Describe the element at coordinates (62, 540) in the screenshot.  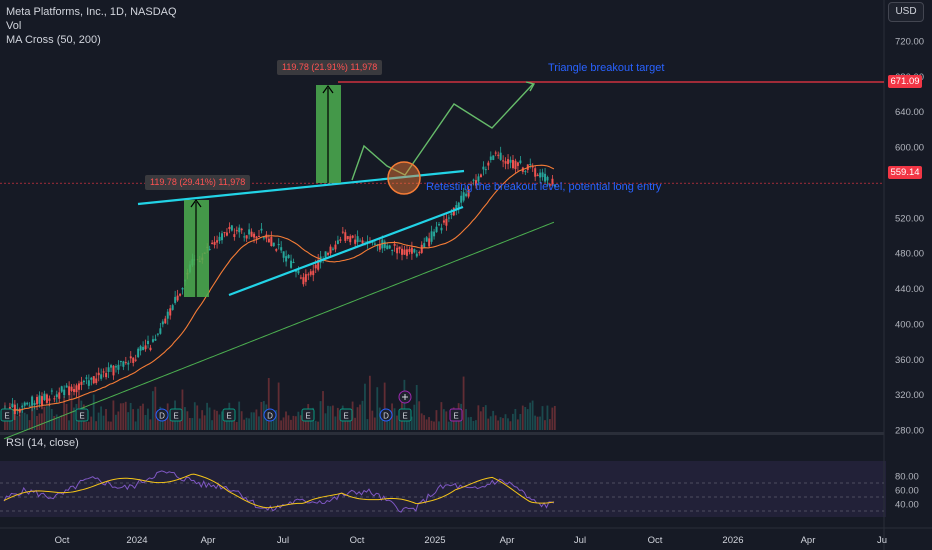
I see `time-axis-label: Oct` at that location.